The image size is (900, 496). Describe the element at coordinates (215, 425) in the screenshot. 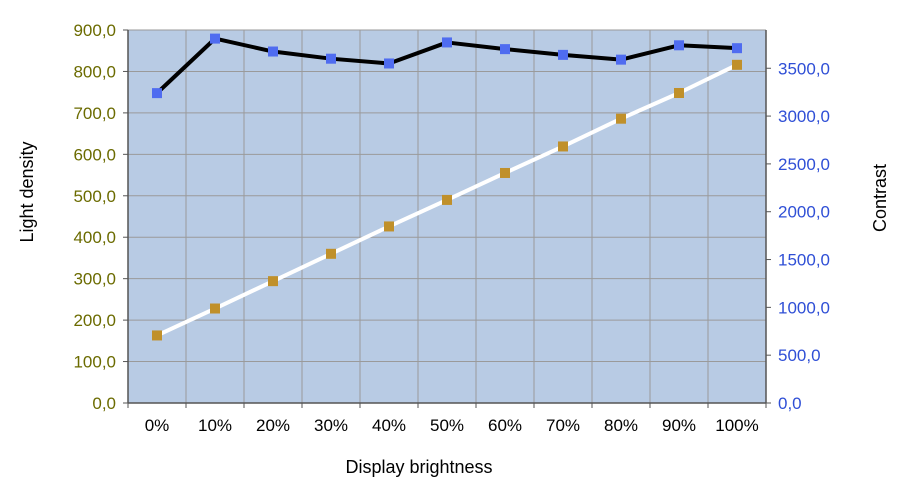

I see `x-tick-label: 10%` at that location.